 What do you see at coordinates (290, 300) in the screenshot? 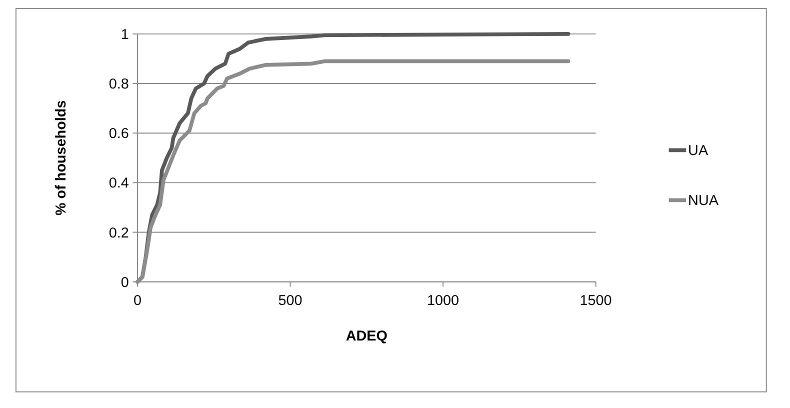
I see `x-tick-label: 500` at bounding box center [290, 300].